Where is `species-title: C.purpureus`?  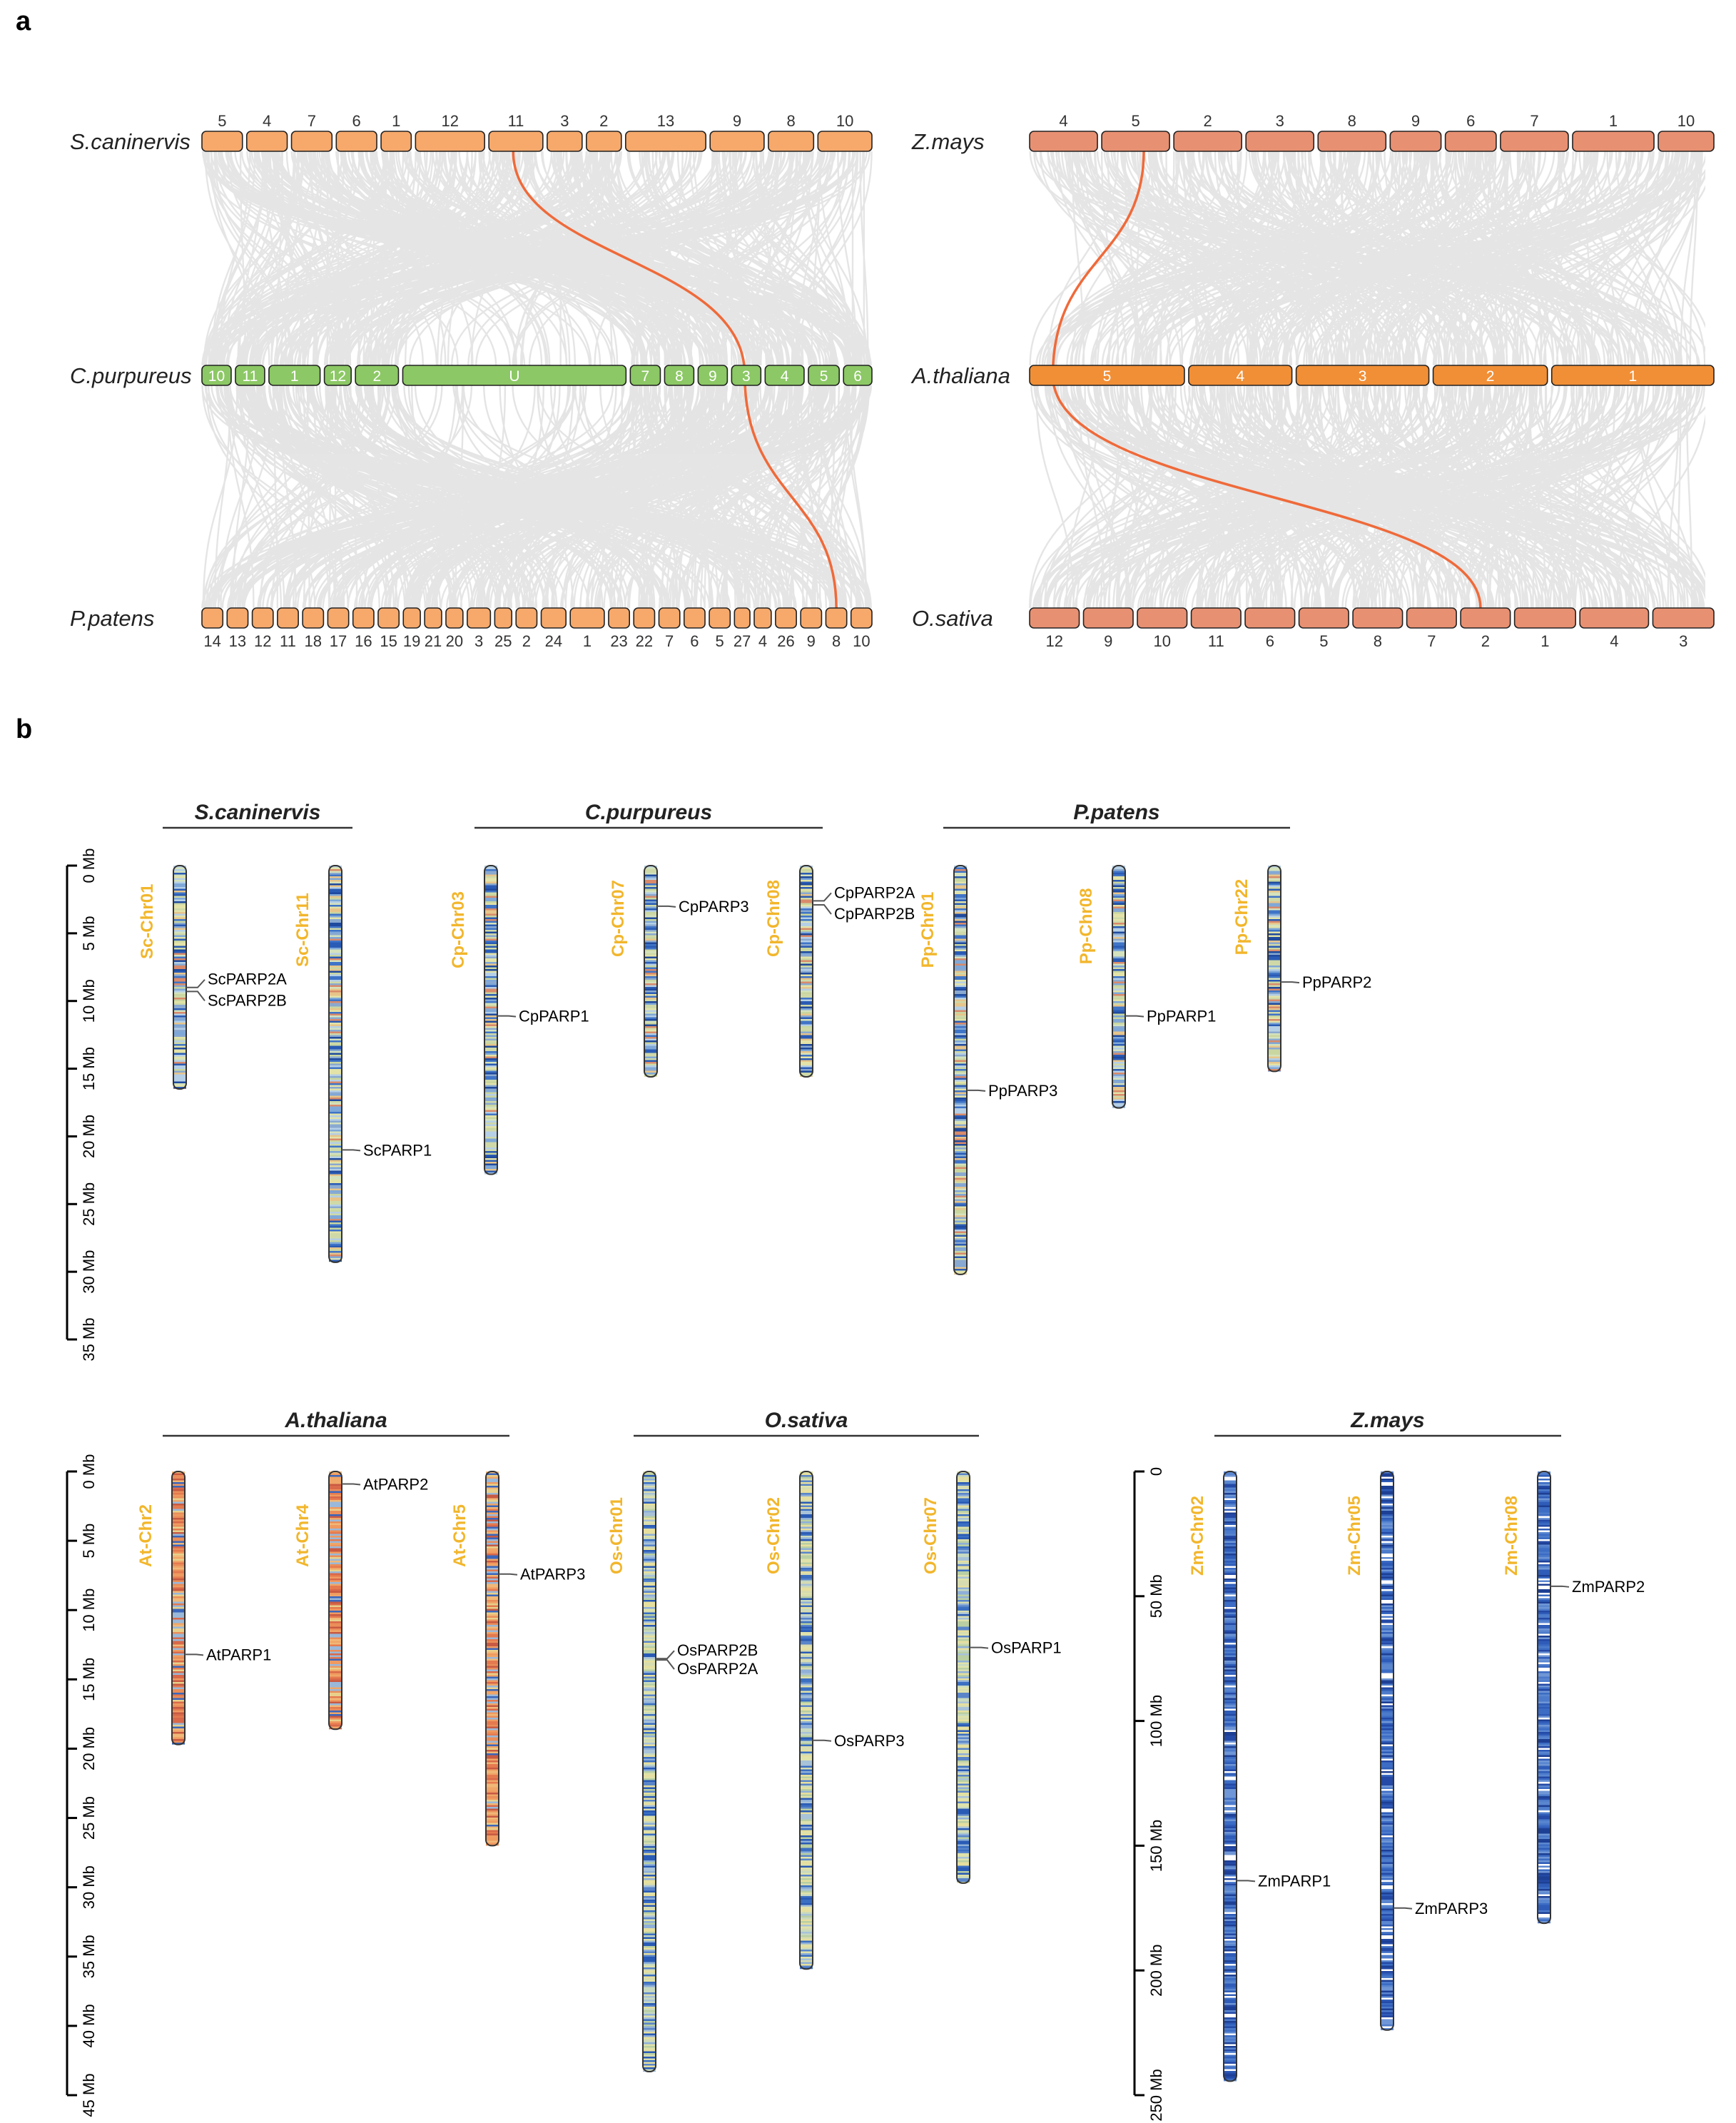 species-title: C.purpureus is located at coordinates (648, 813).